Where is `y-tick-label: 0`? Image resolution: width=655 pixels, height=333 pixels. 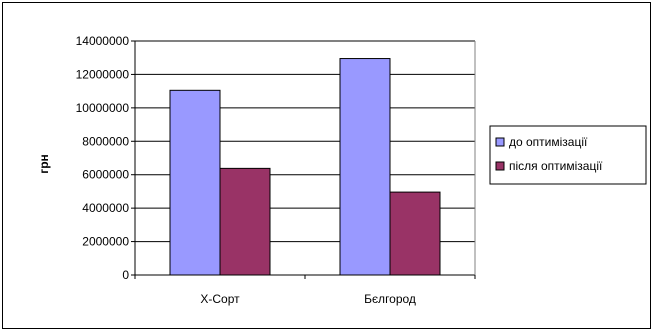 y-tick-label: 0 is located at coordinates (125, 275).